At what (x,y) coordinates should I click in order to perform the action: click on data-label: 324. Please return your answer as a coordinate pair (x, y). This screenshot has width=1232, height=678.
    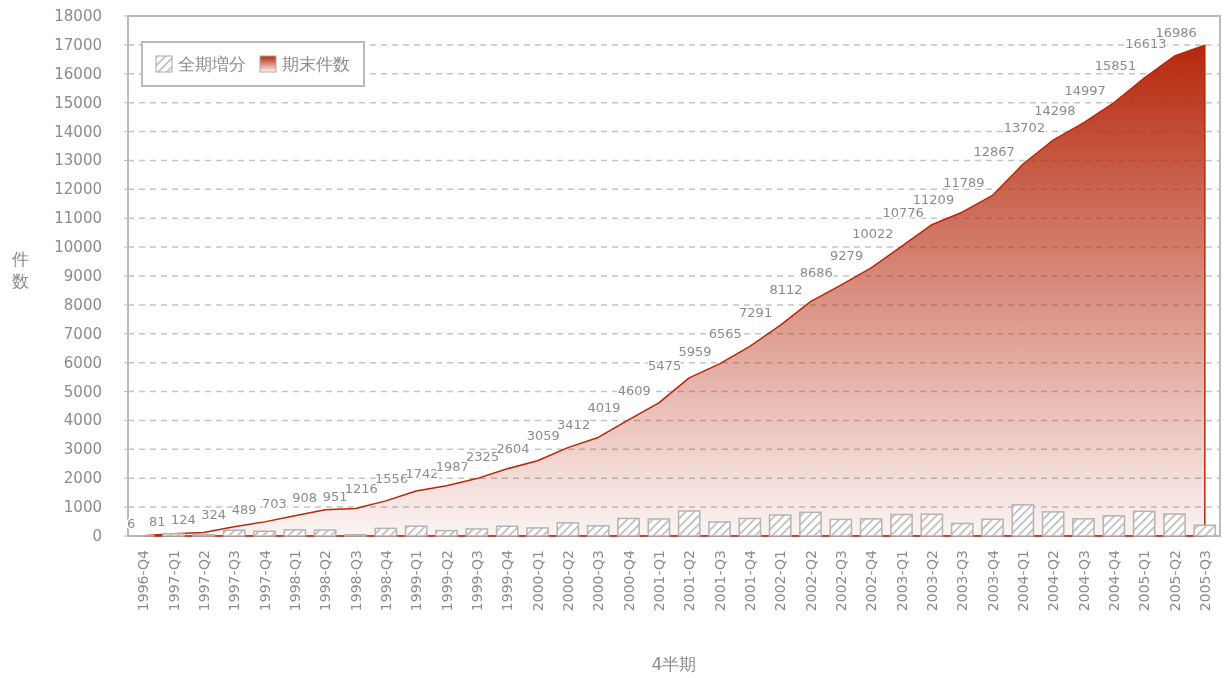
    Looking at the image, I should click on (214, 514).